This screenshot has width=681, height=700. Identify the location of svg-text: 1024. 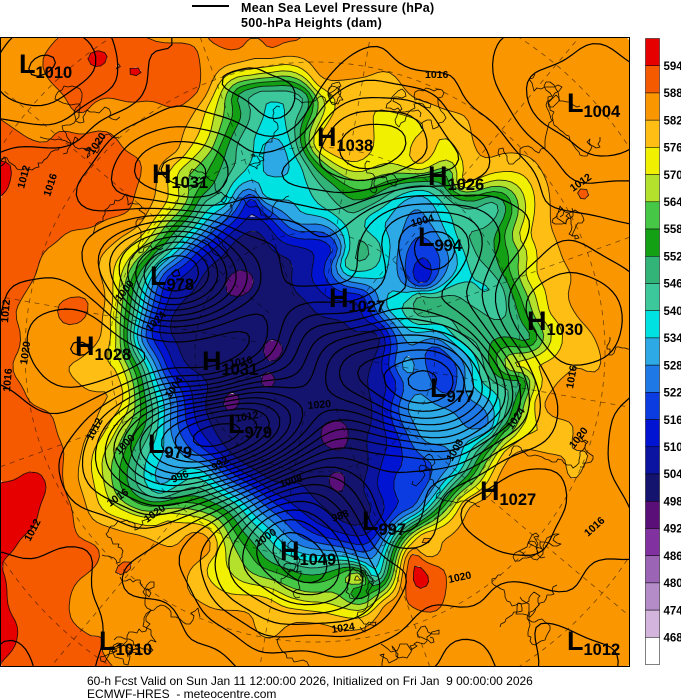
(343, 628).